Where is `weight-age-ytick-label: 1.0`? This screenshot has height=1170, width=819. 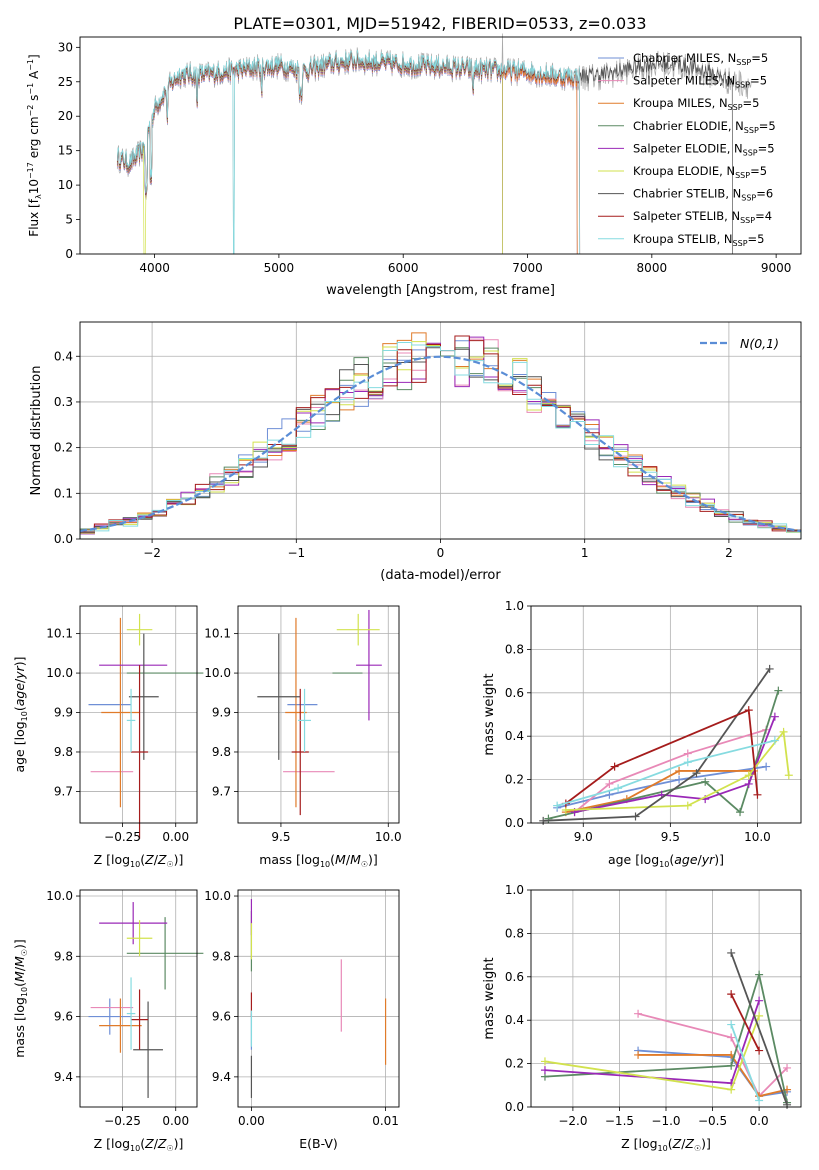
weight-age-ytick-label: 1.0 is located at coordinates (514, 606).